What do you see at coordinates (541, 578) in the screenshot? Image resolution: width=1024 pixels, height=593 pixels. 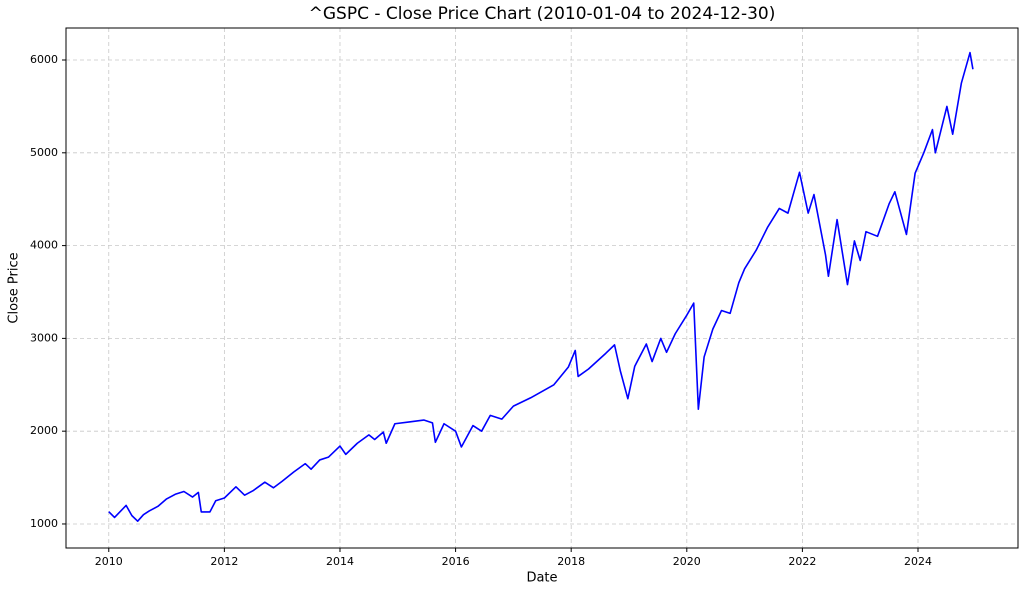 I see `x-axis-label: Date` at bounding box center [541, 578].